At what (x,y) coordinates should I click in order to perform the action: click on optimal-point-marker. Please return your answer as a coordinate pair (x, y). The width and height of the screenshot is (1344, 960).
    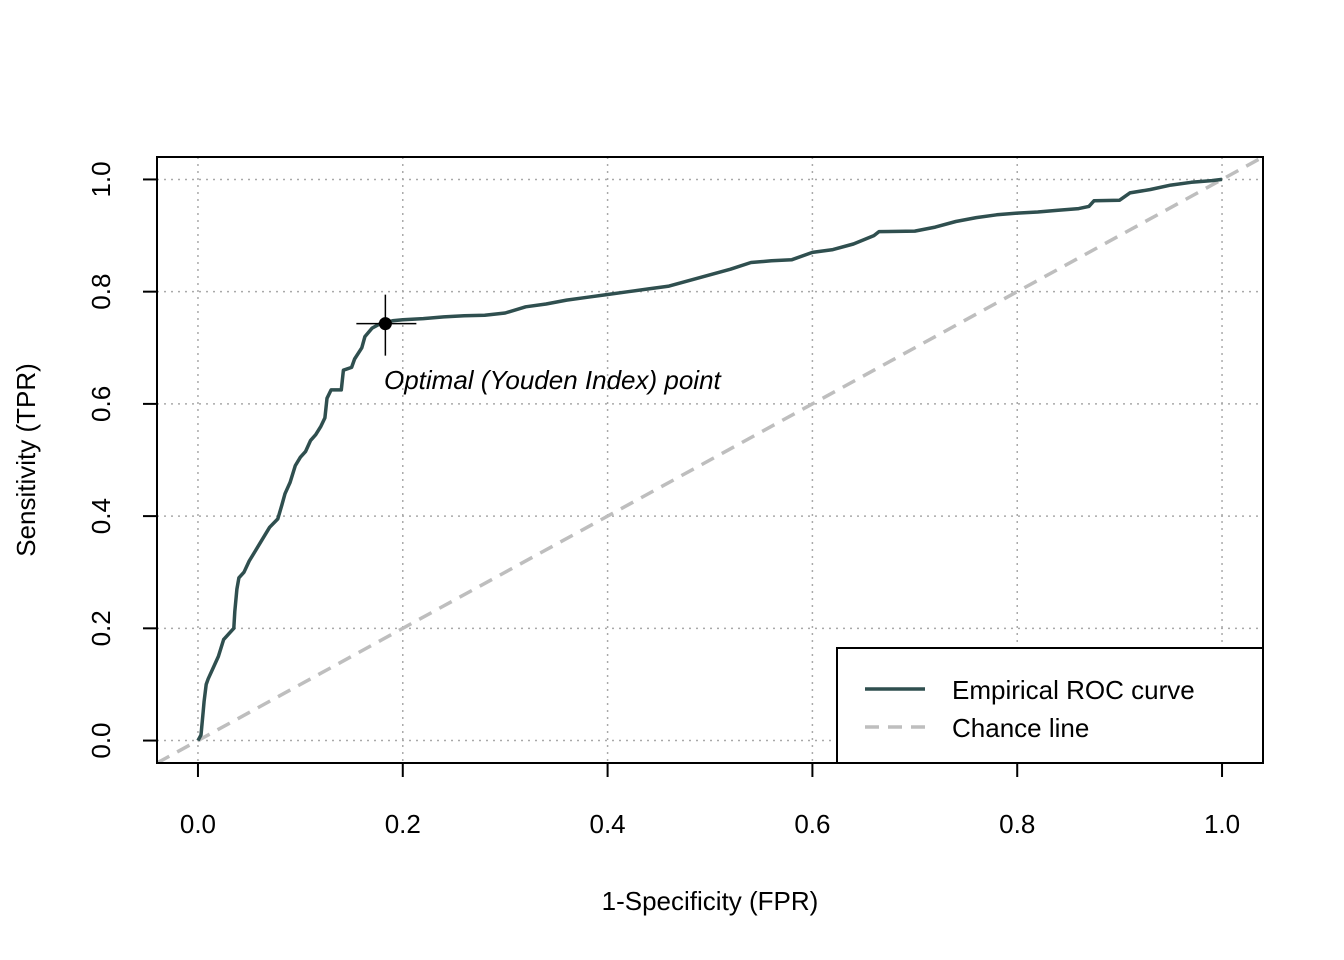
    Looking at the image, I should click on (386, 325).